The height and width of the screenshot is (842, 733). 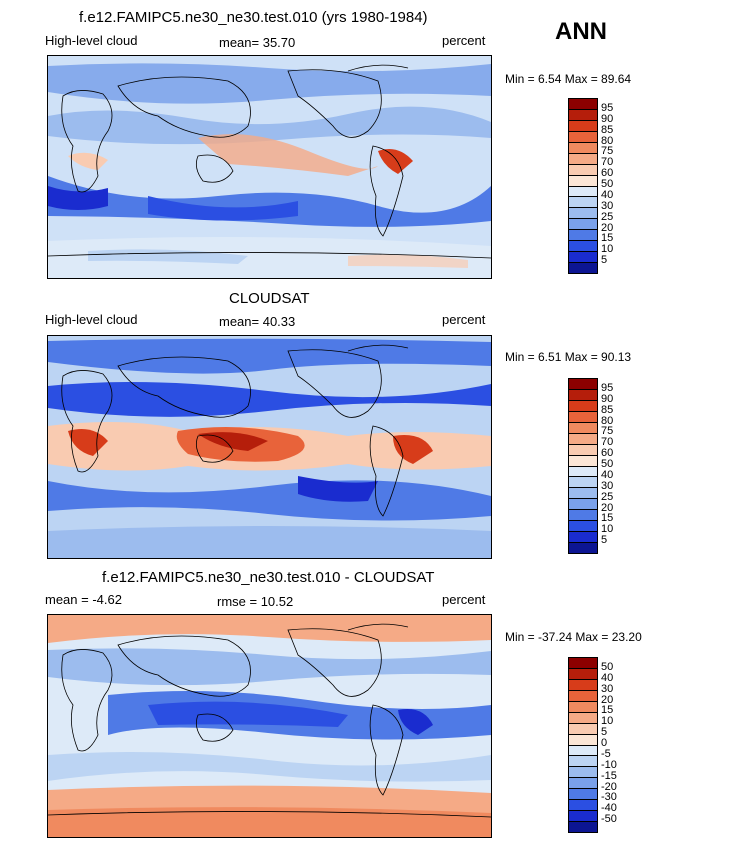 What do you see at coordinates (609, 797) in the screenshot?
I see `colorbar-tick-label: -30` at bounding box center [609, 797].